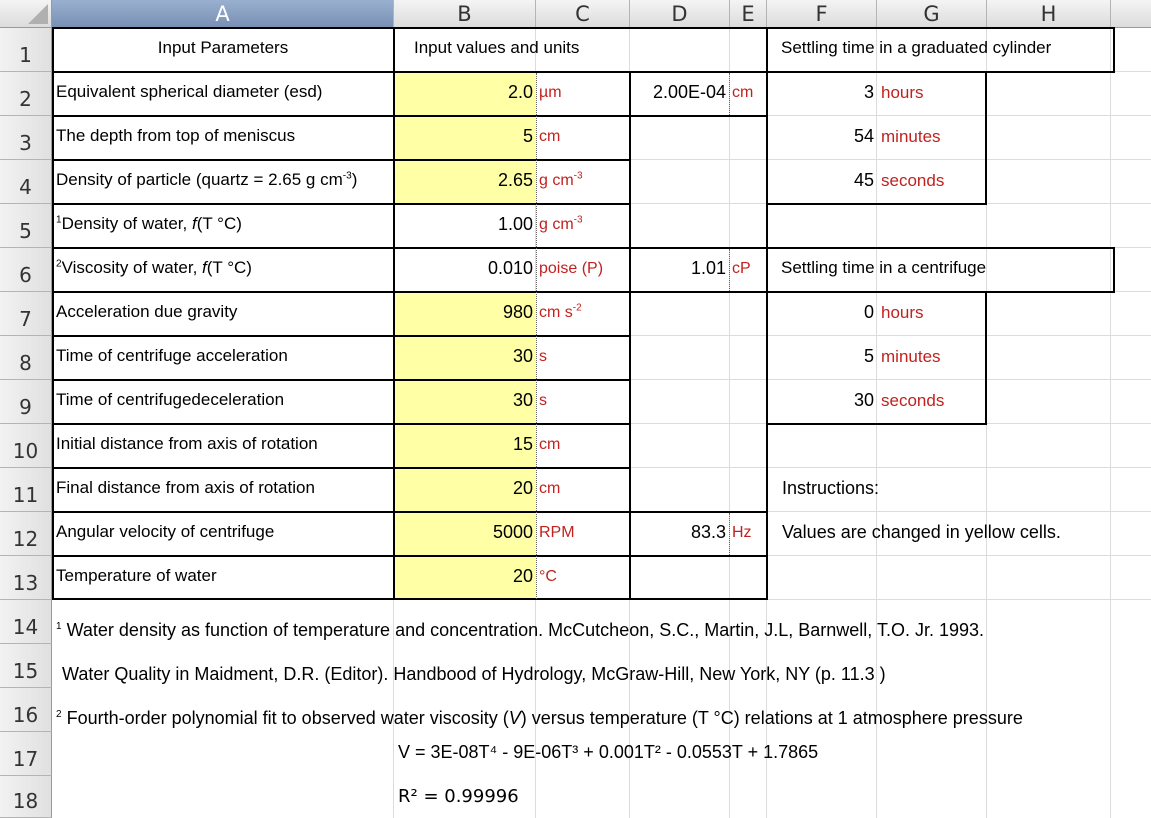  Describe the element at coordinates (1131, 14) in the screenshot. I see `column-header-i` at that location.